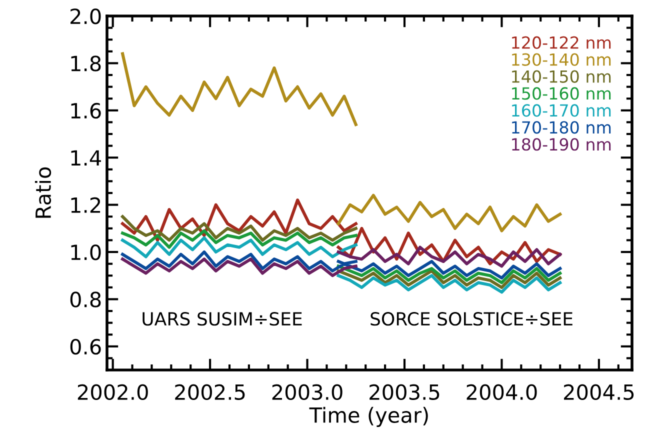  I want to click on y-tick-label: 0.6, so click(85, 346).